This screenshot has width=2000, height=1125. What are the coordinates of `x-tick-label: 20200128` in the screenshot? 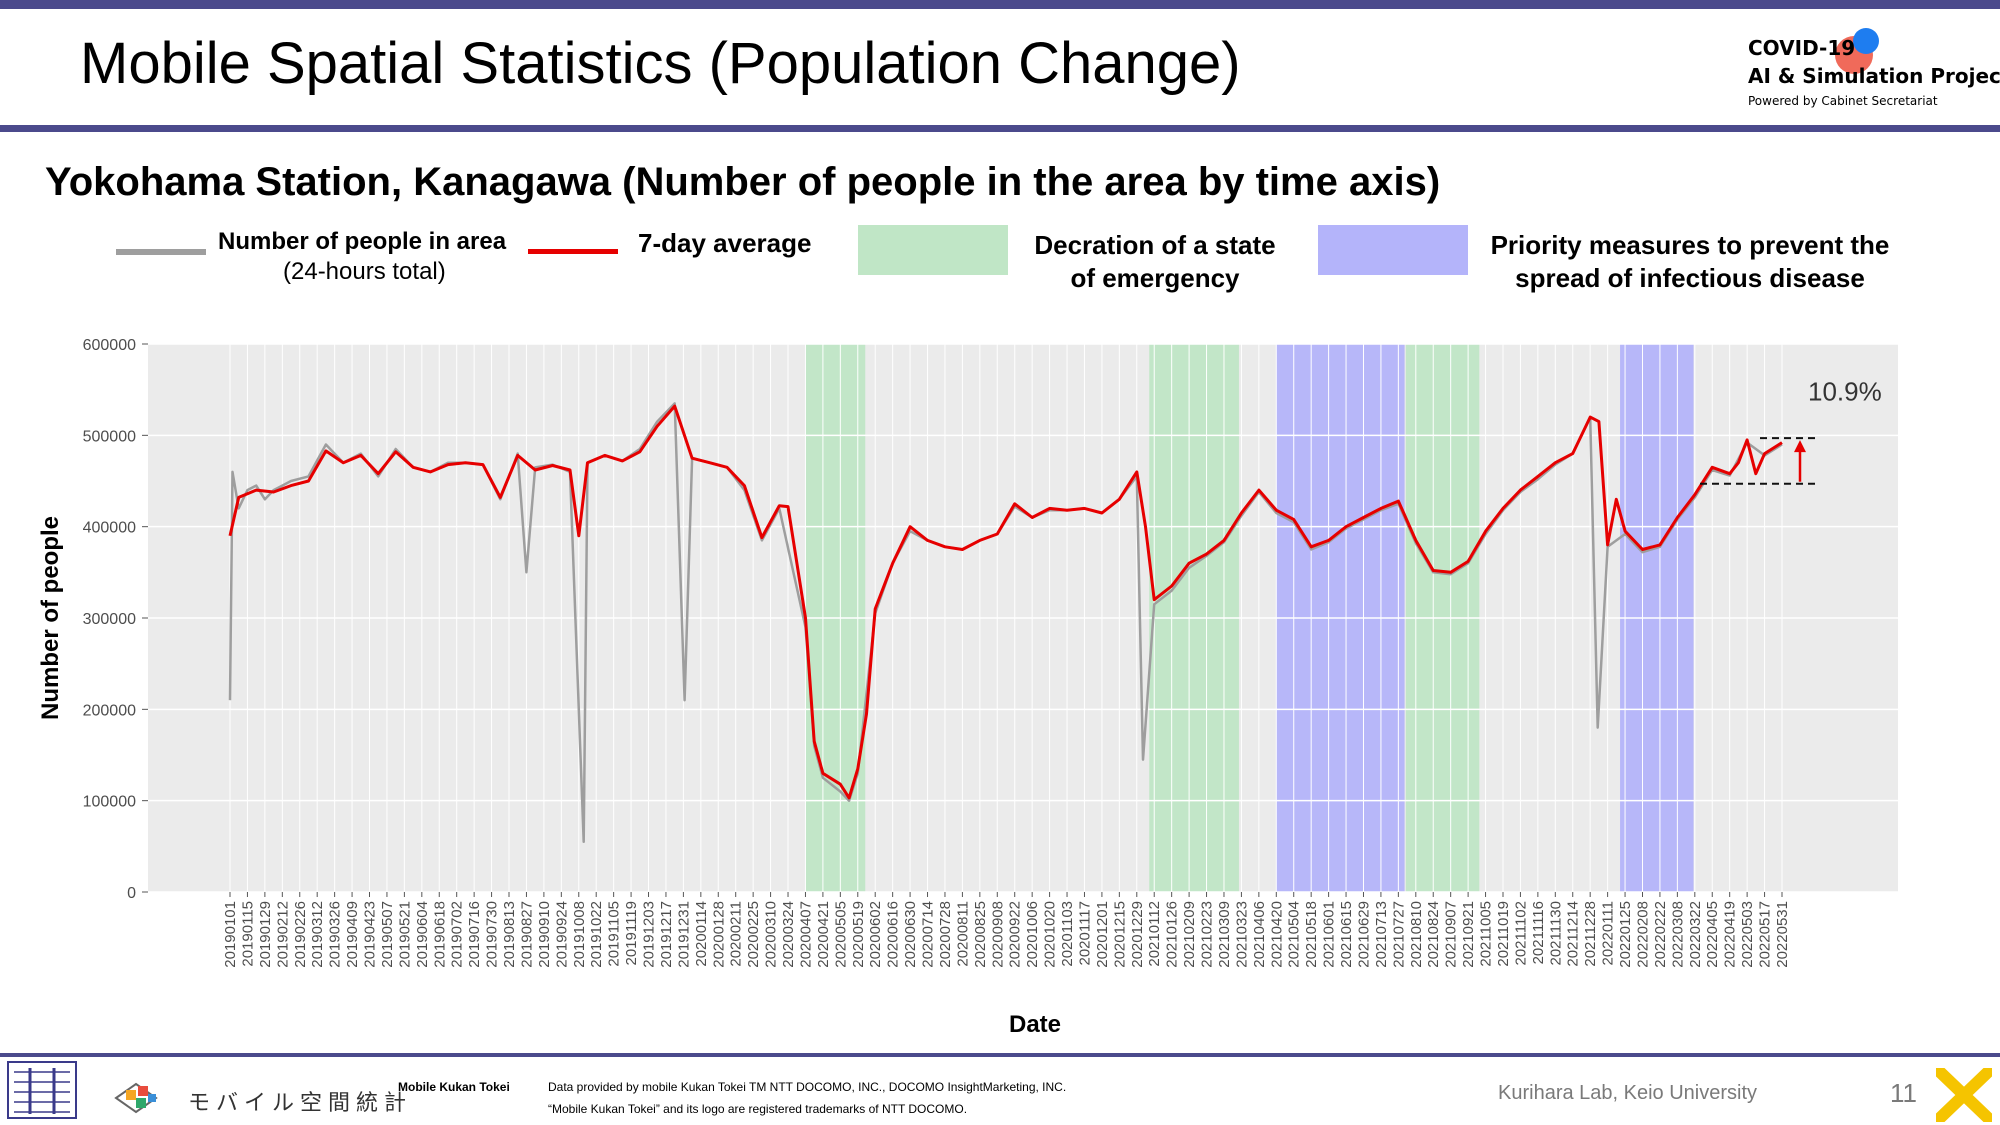 It's located at (718, 934).